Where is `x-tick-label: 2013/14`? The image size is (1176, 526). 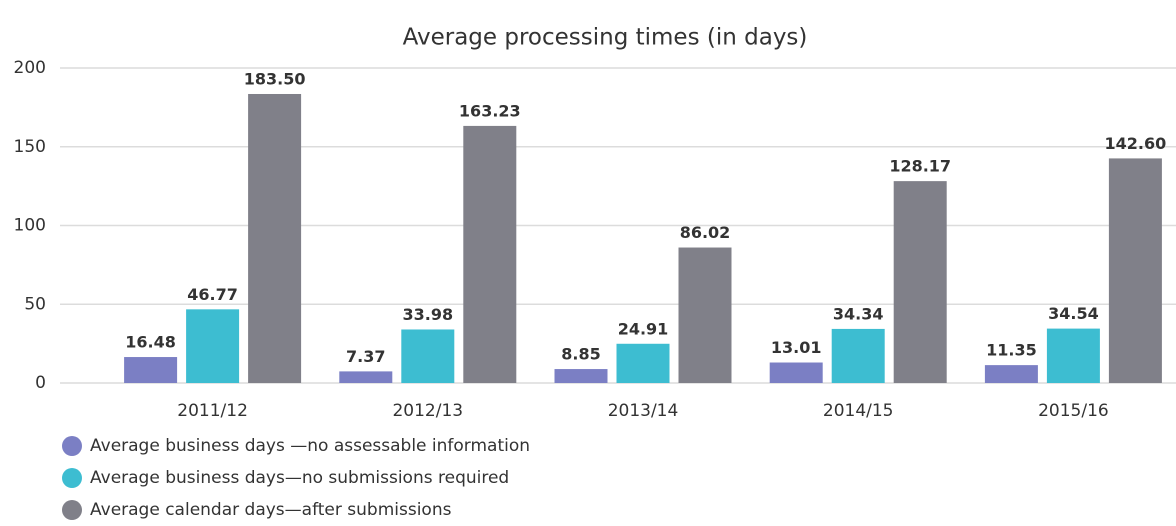 x-tick-label: 2013/14 is located at coordinates (643, 411).